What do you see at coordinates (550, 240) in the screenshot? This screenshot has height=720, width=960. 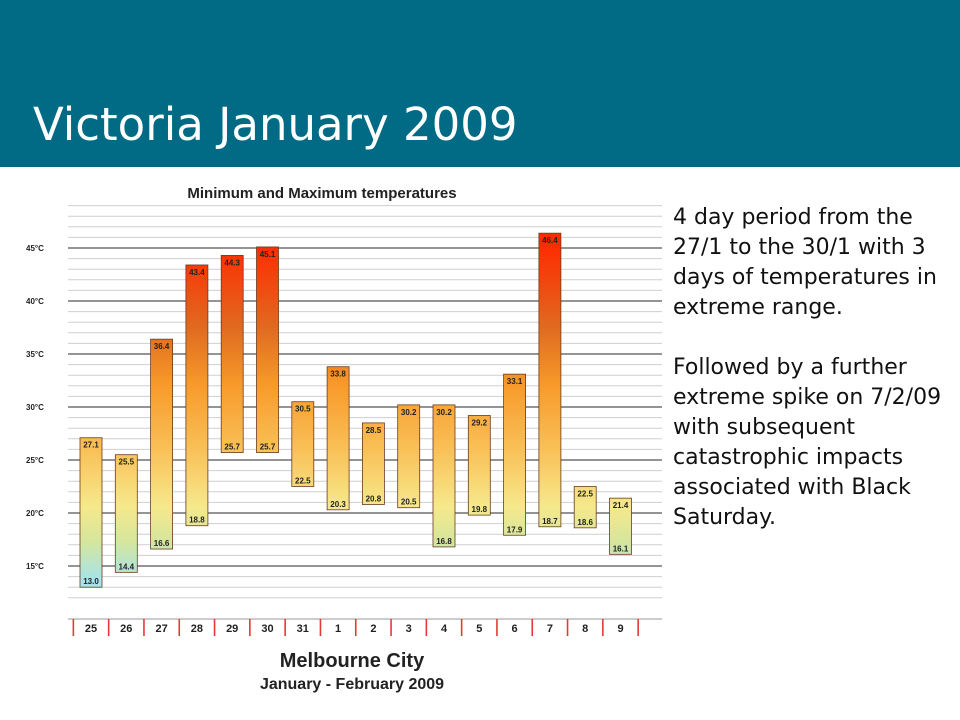 I see `max-value-label: 46.4` at bounding box center [550, 240].